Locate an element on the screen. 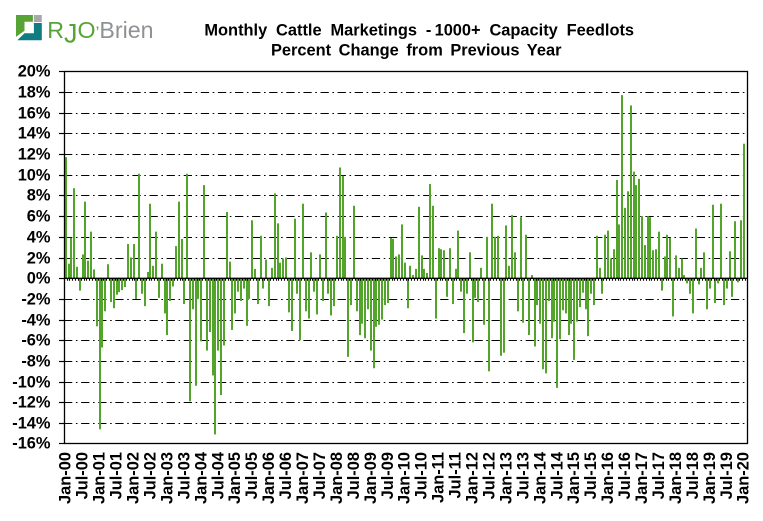 The image size is (763, 521). svg-text: 4% is located at coordinates (39, 238).